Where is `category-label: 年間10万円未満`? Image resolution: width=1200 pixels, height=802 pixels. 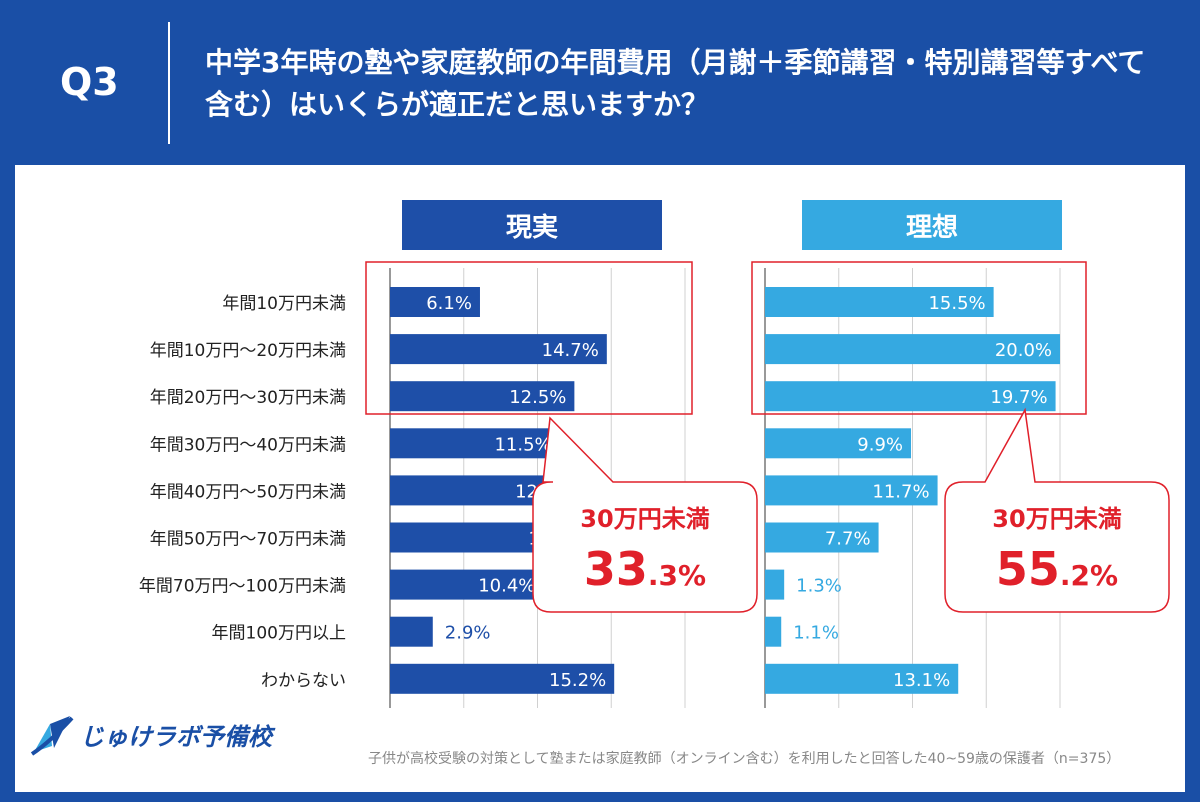 category-label: 年間10万円未満 is located at coordinates (284, 304).